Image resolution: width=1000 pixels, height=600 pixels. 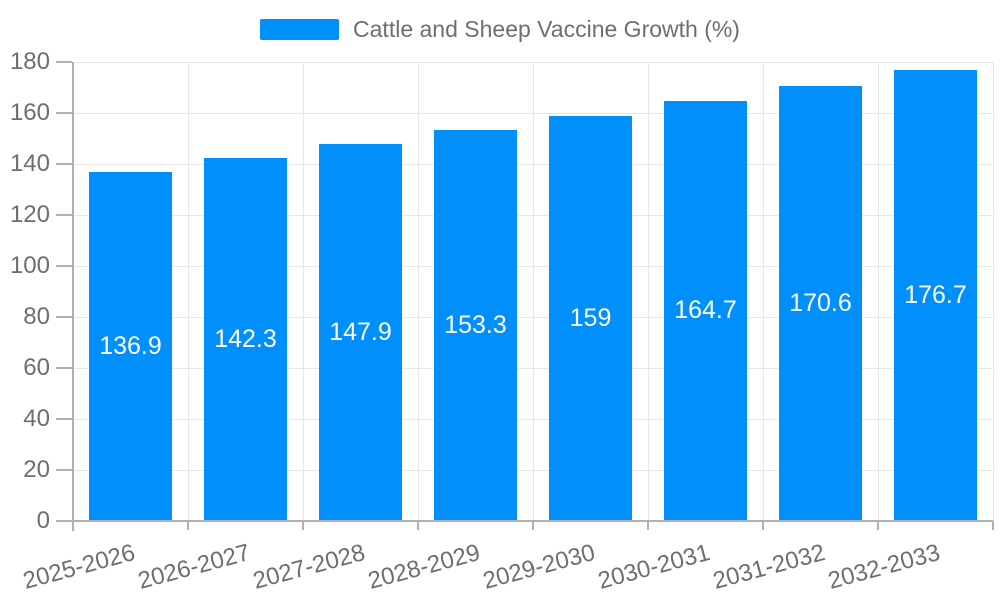 I want to click on y-axis-tick-label: 100, so click(x=29, y=265).